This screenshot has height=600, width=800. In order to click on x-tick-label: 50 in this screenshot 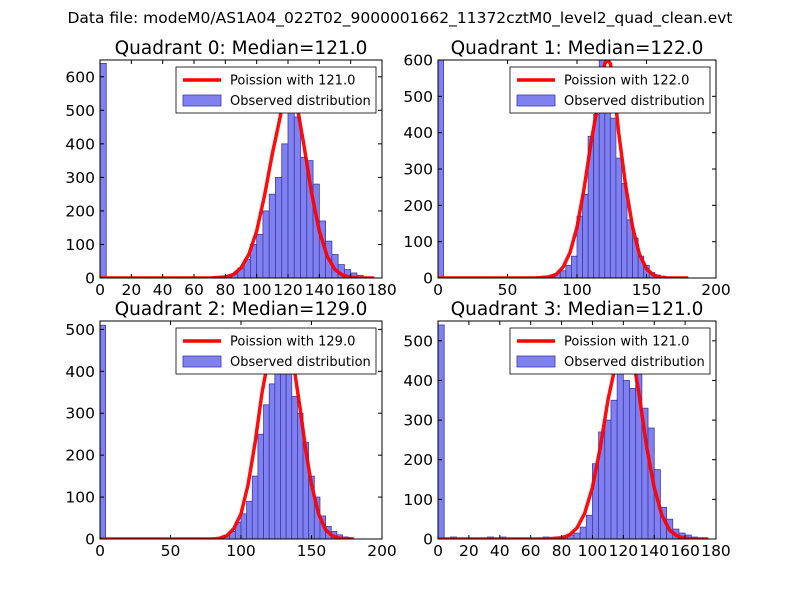, I will do `click(508, 290)`.